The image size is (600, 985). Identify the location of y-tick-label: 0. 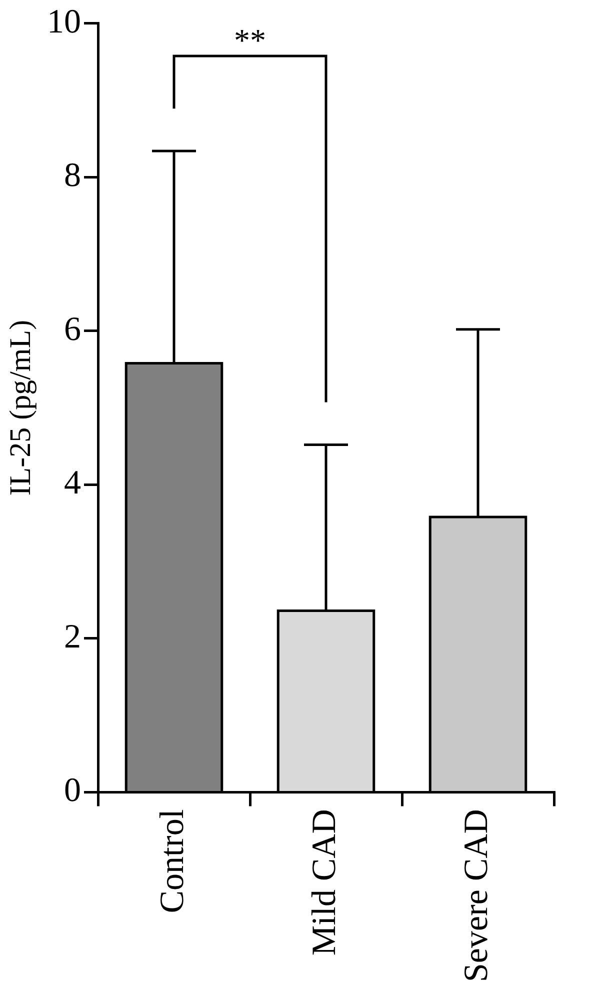
(72, 791).